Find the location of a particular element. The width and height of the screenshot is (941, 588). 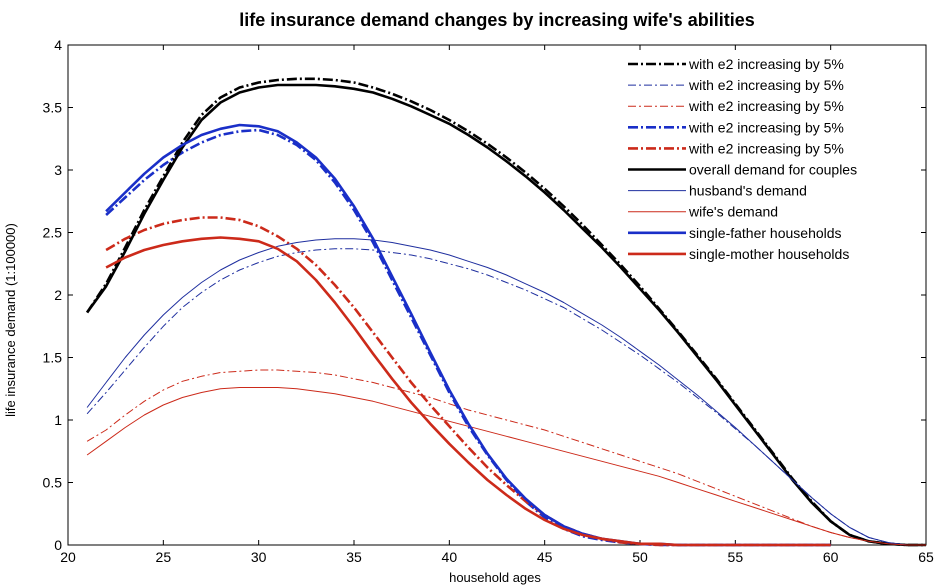

x-tick-label: 65 is located at coordinates (926, 557).